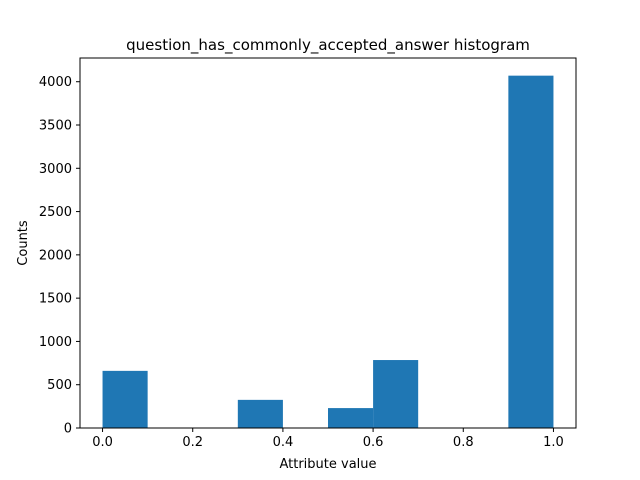  Describe the element at coordinates (55, 255) in the screenshot. I see `y-tick-label: 2000` at that location.